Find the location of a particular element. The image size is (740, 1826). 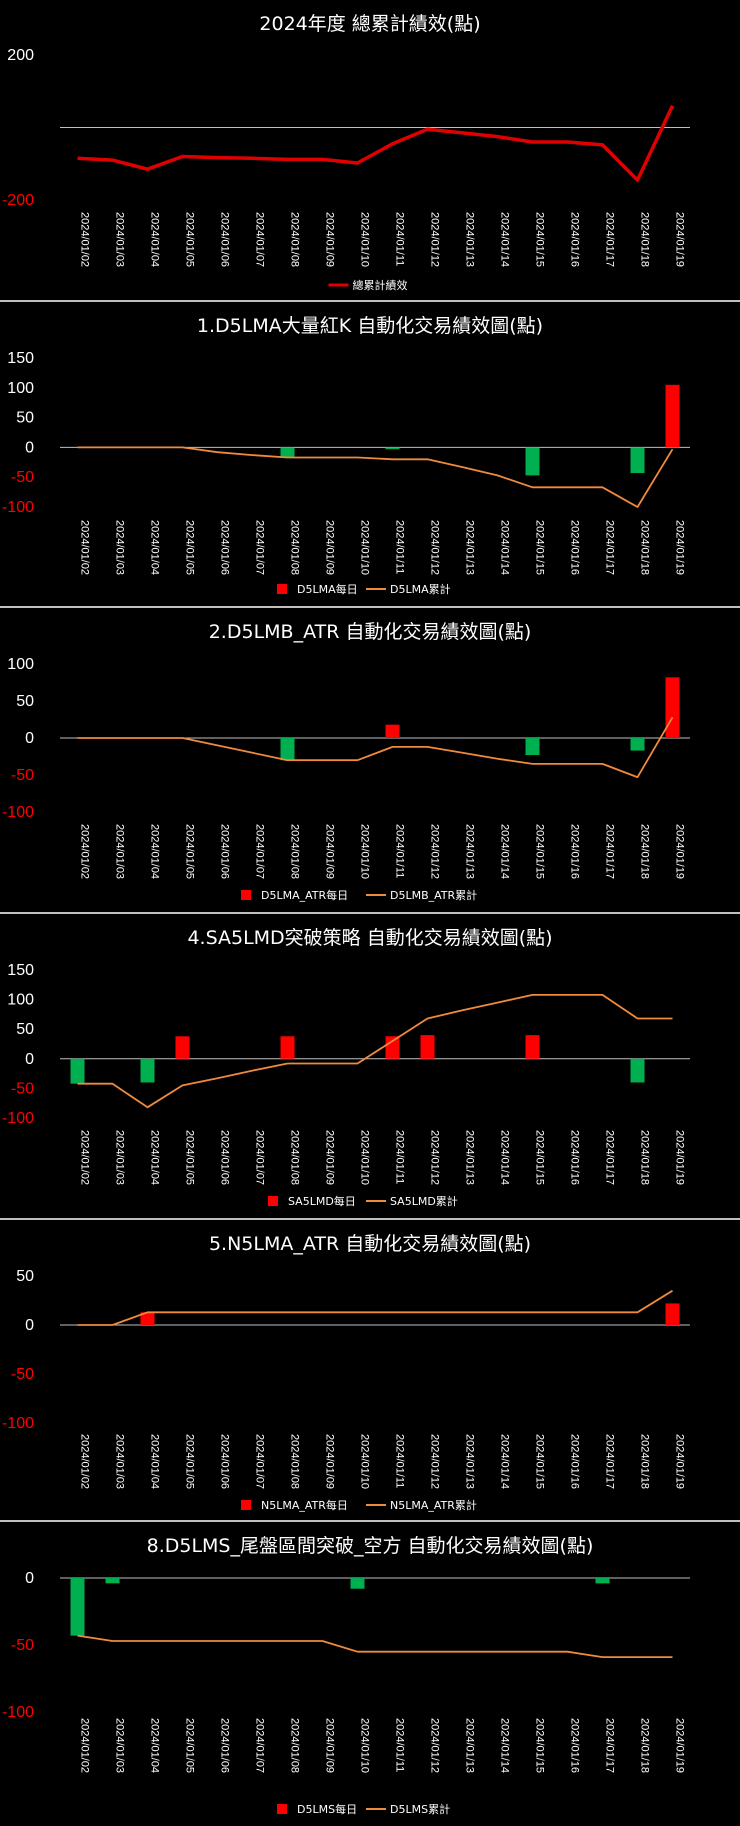

legend-label: SA5LMD累計 is located at coordinates (424, 1201).